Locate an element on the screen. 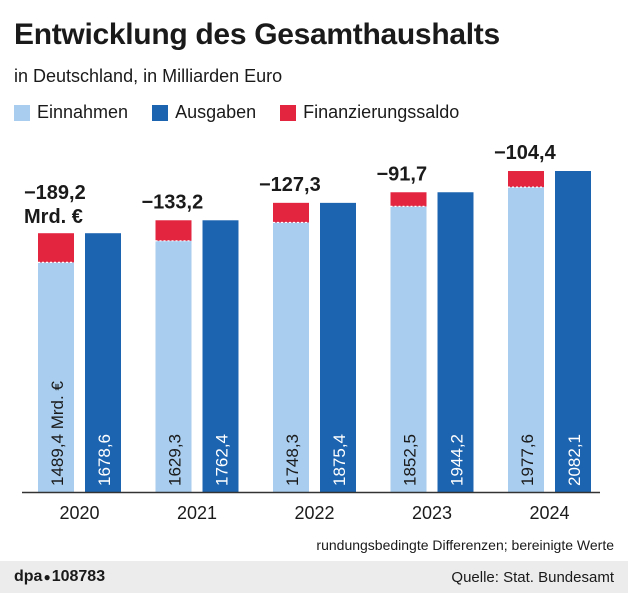  legend-swatch-einnahmen is located at coordinates (22, 112).